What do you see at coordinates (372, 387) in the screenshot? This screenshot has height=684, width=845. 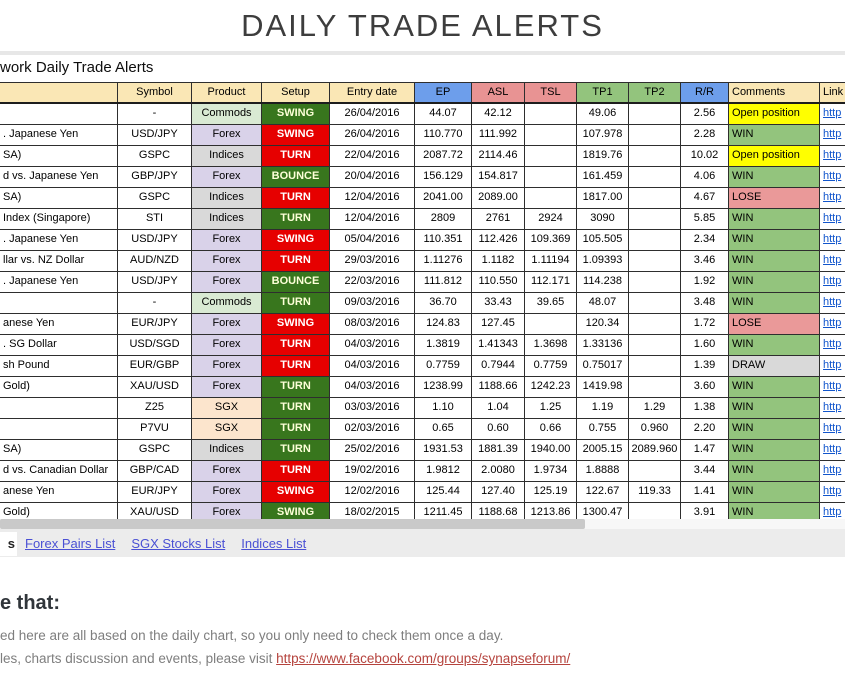 I see `entry-date-cell: 04/03/2016` at bounding box center [372, 387].